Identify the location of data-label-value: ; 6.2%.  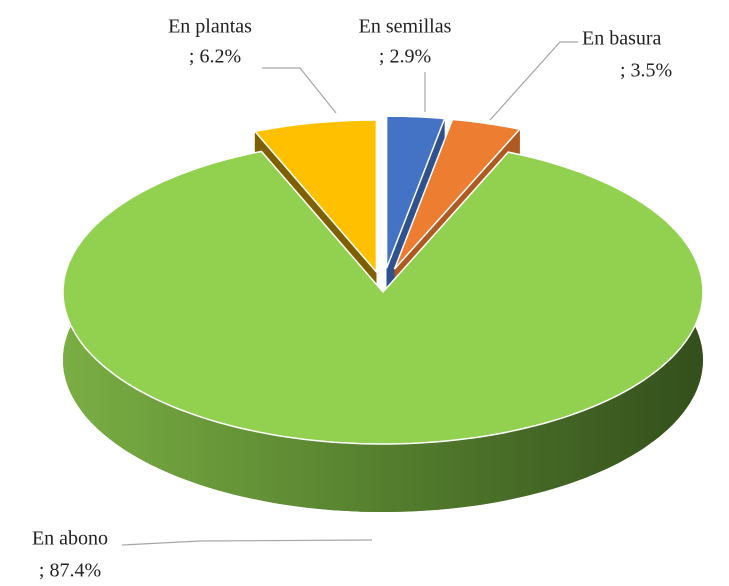
(215, 57).